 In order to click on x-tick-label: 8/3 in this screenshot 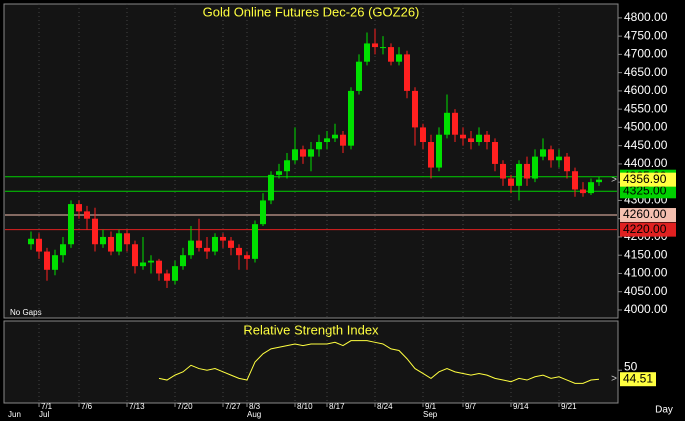, I will do `click(255, 406)`.